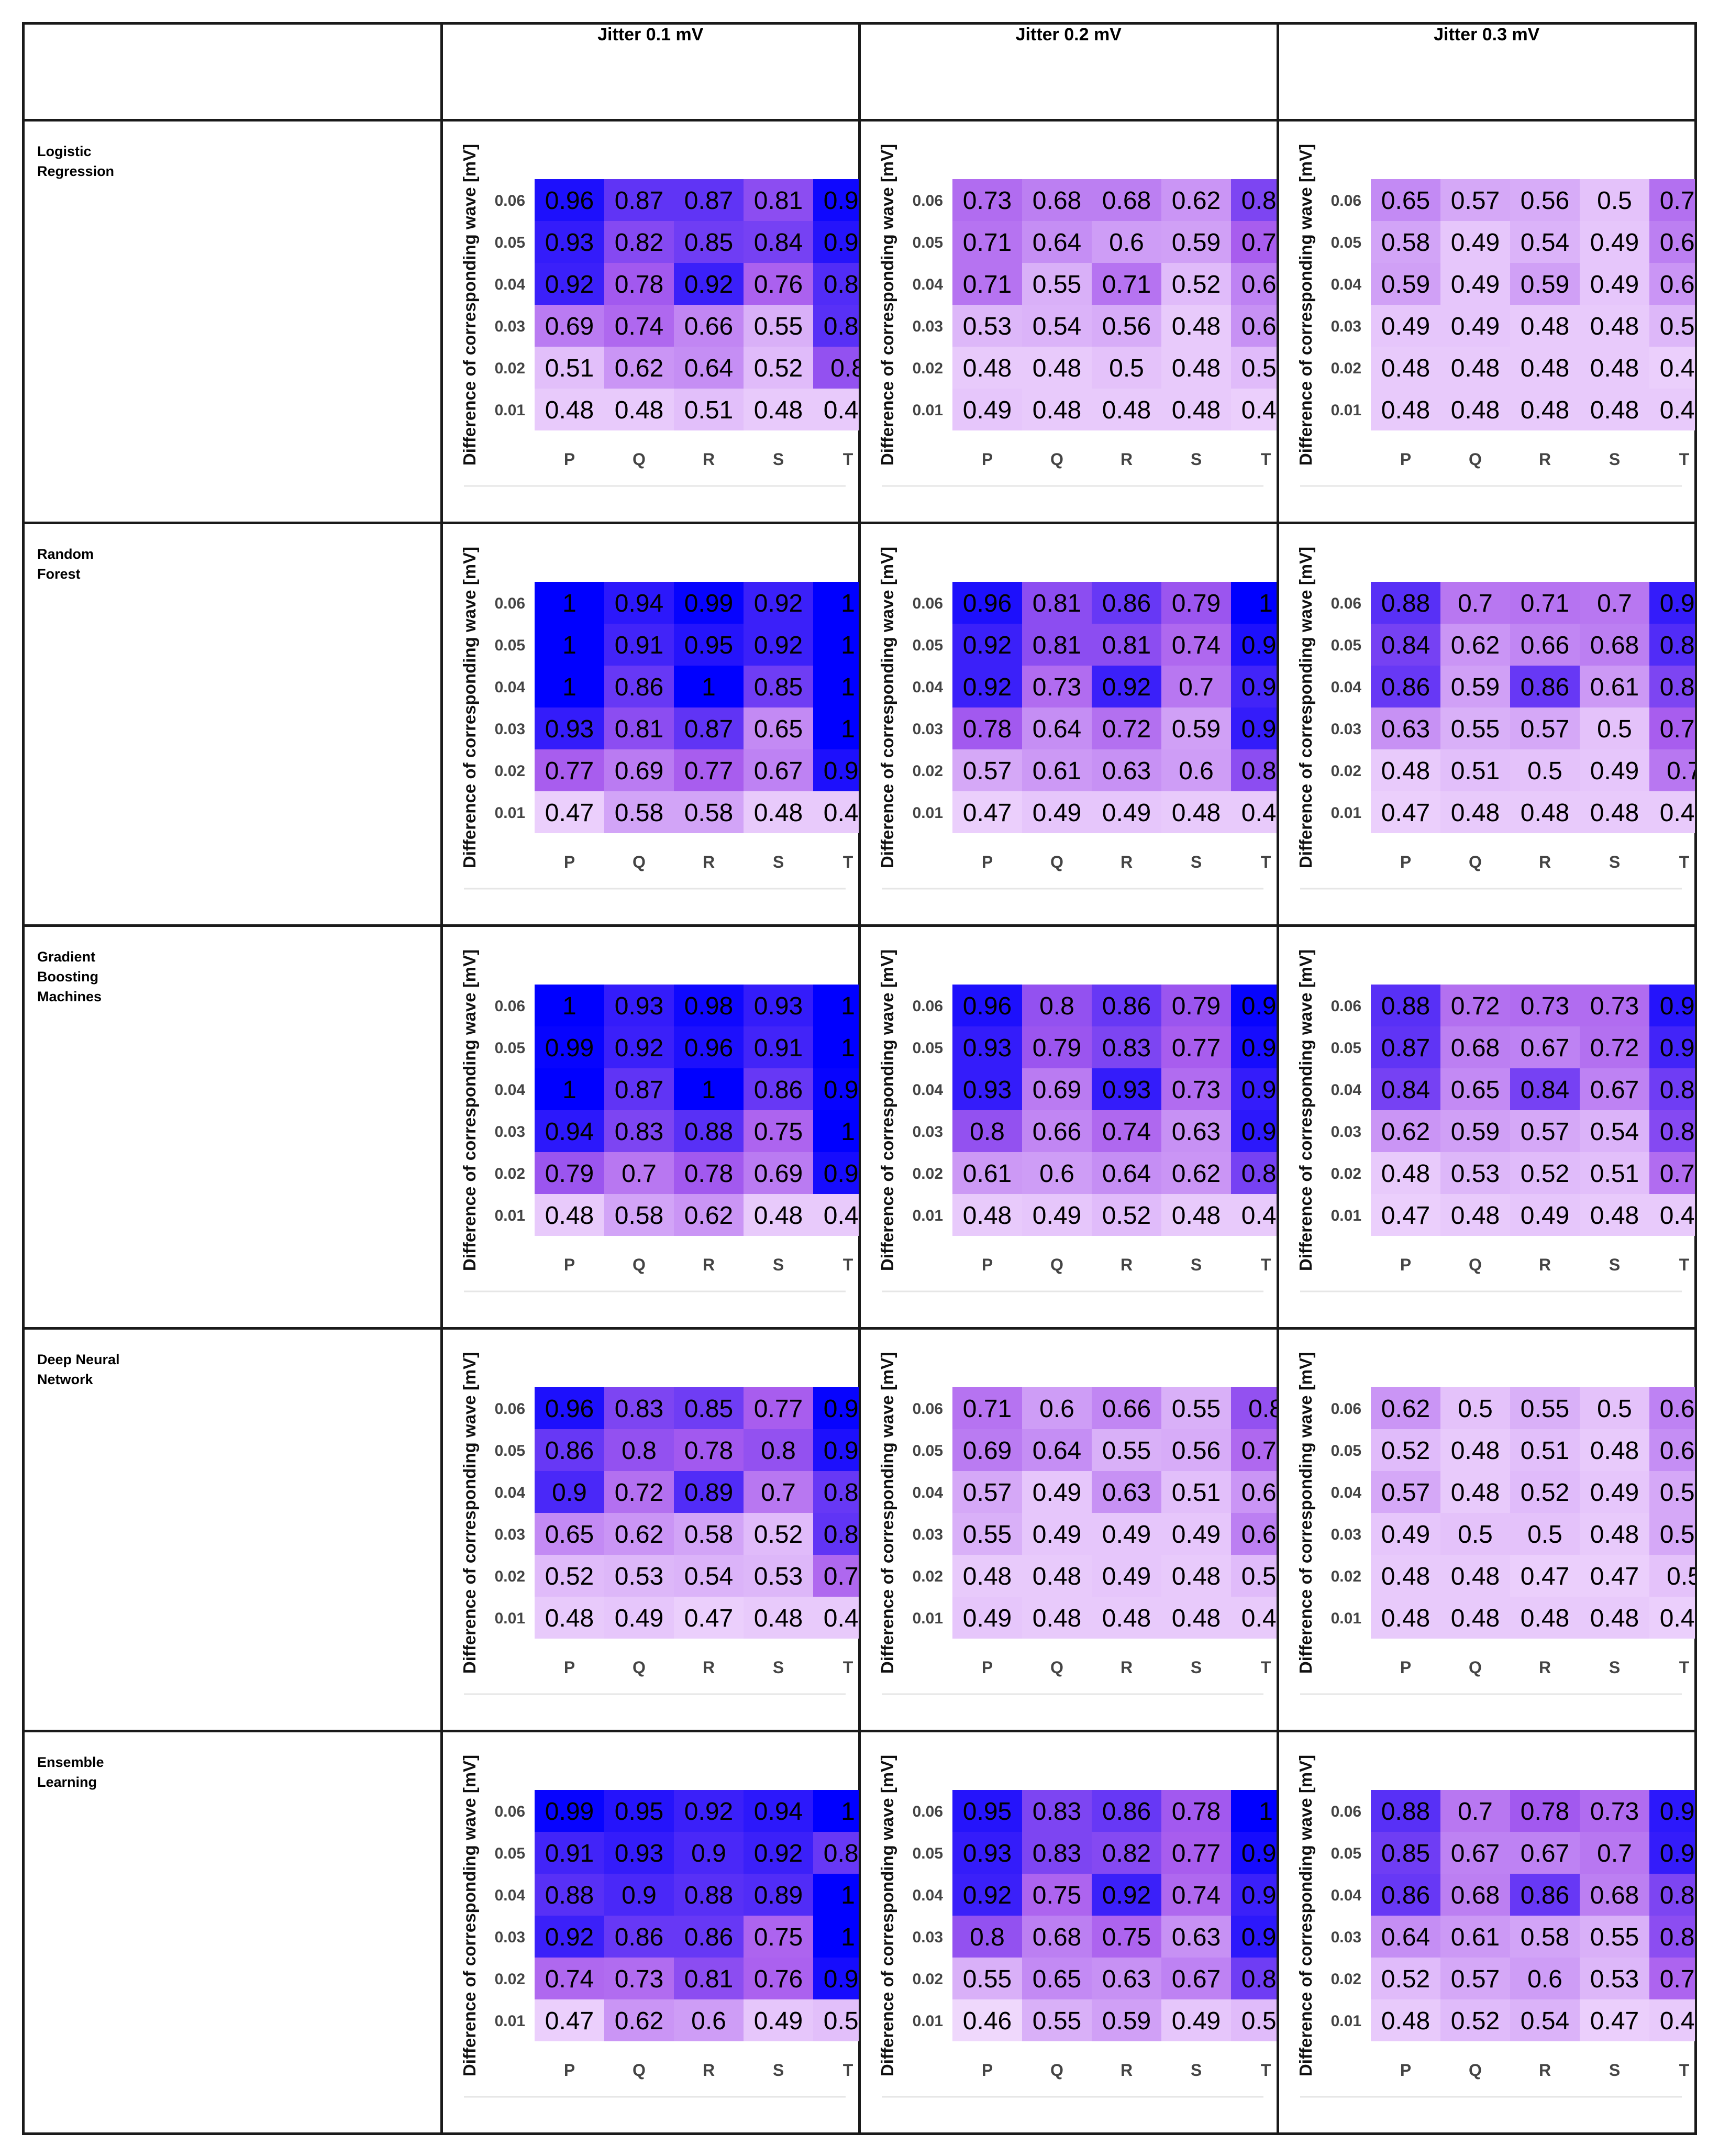 This screenshot has width=1719, height=2156. What do you see at coordinates (1259, 1979) in the screenshot?
I see `cell-value-label: 0.85` at bounding box center [1259, 1979].